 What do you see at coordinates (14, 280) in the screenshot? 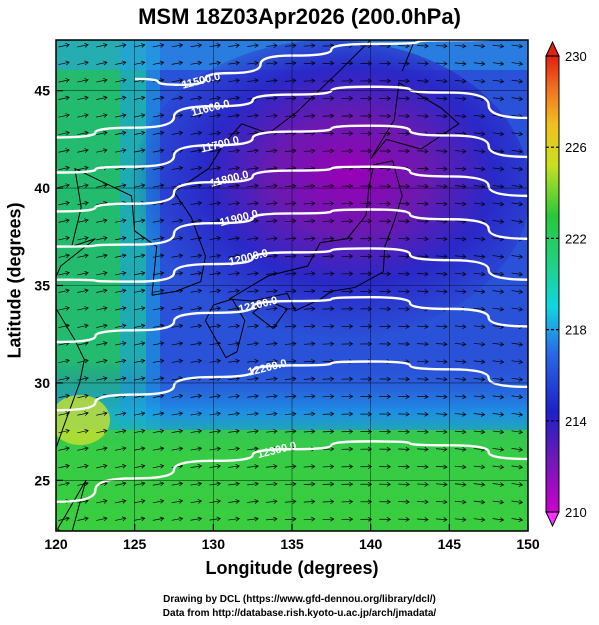
I see `y-axis-label: Latitude (degrees)` at bounding box center [14, 280].